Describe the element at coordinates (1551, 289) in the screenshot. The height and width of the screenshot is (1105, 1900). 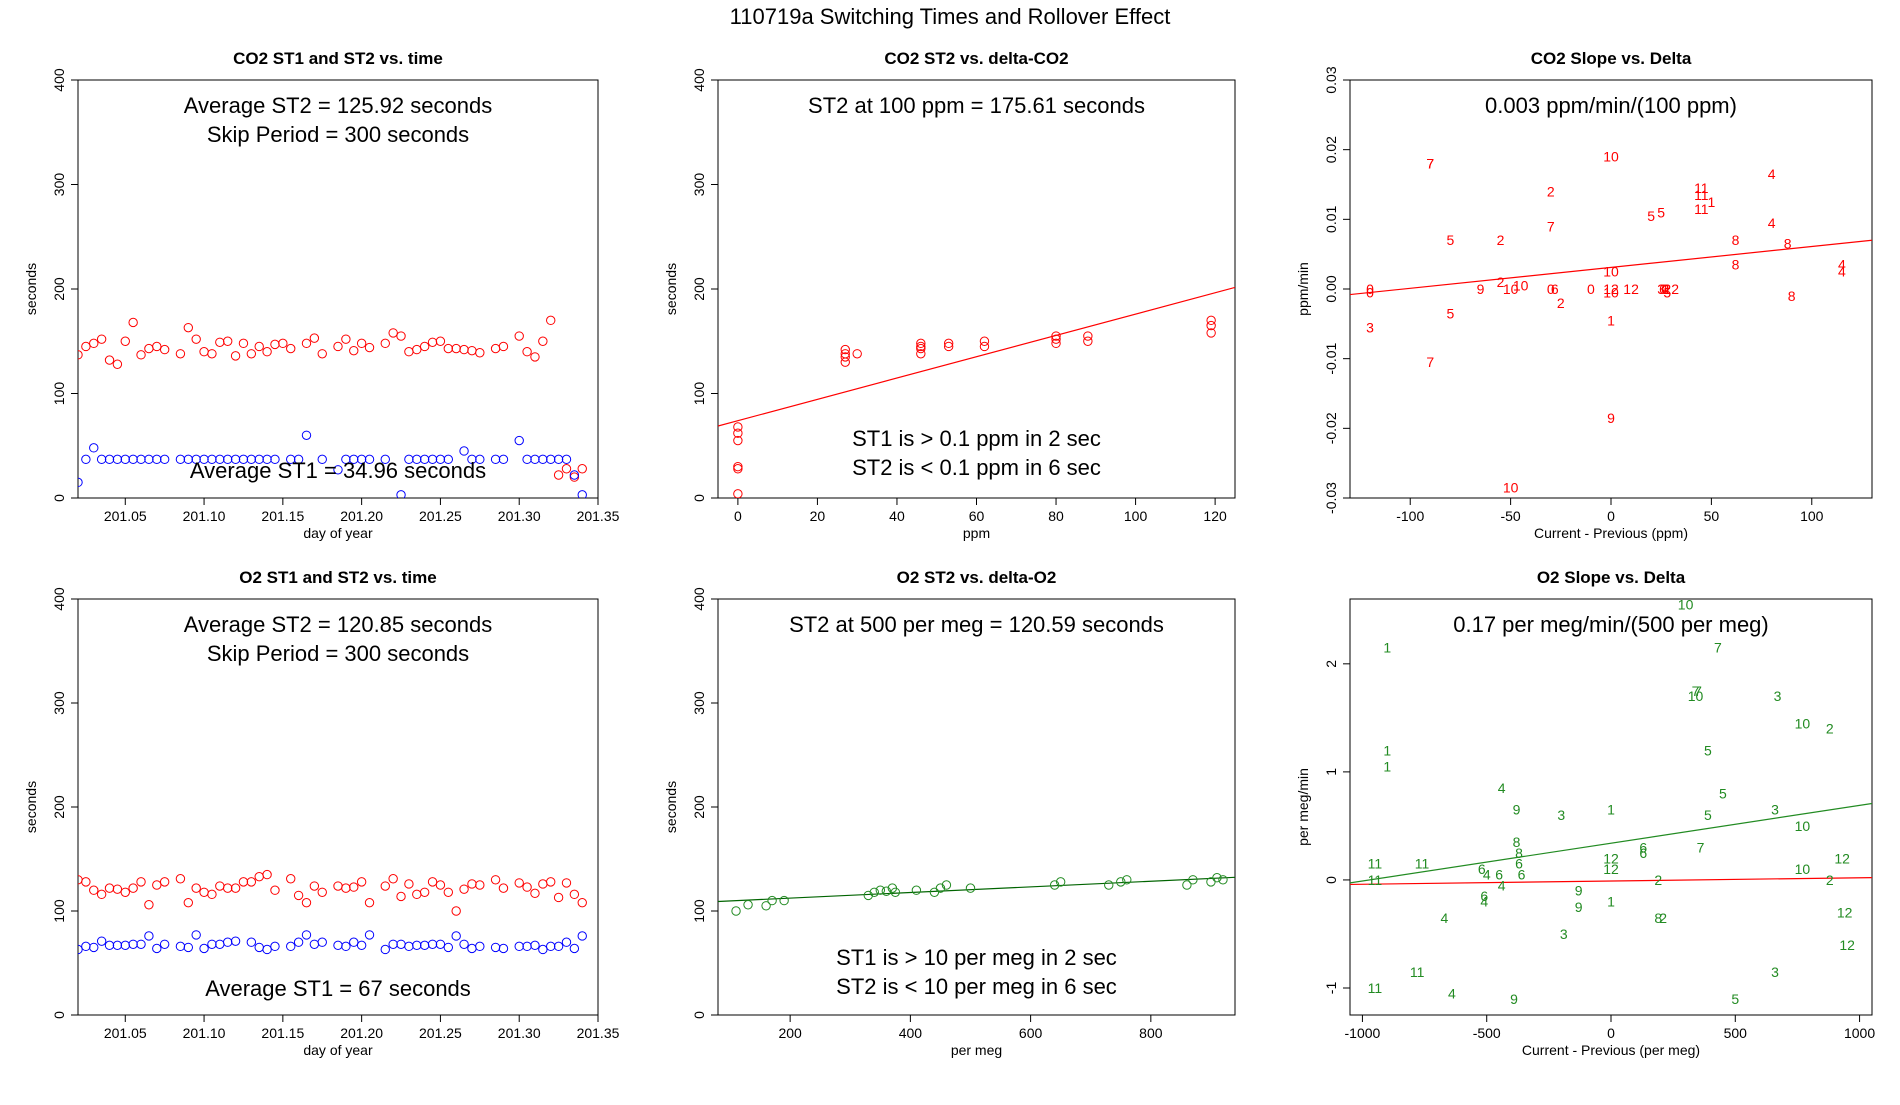
I see `data-point-label: 0` at that location.